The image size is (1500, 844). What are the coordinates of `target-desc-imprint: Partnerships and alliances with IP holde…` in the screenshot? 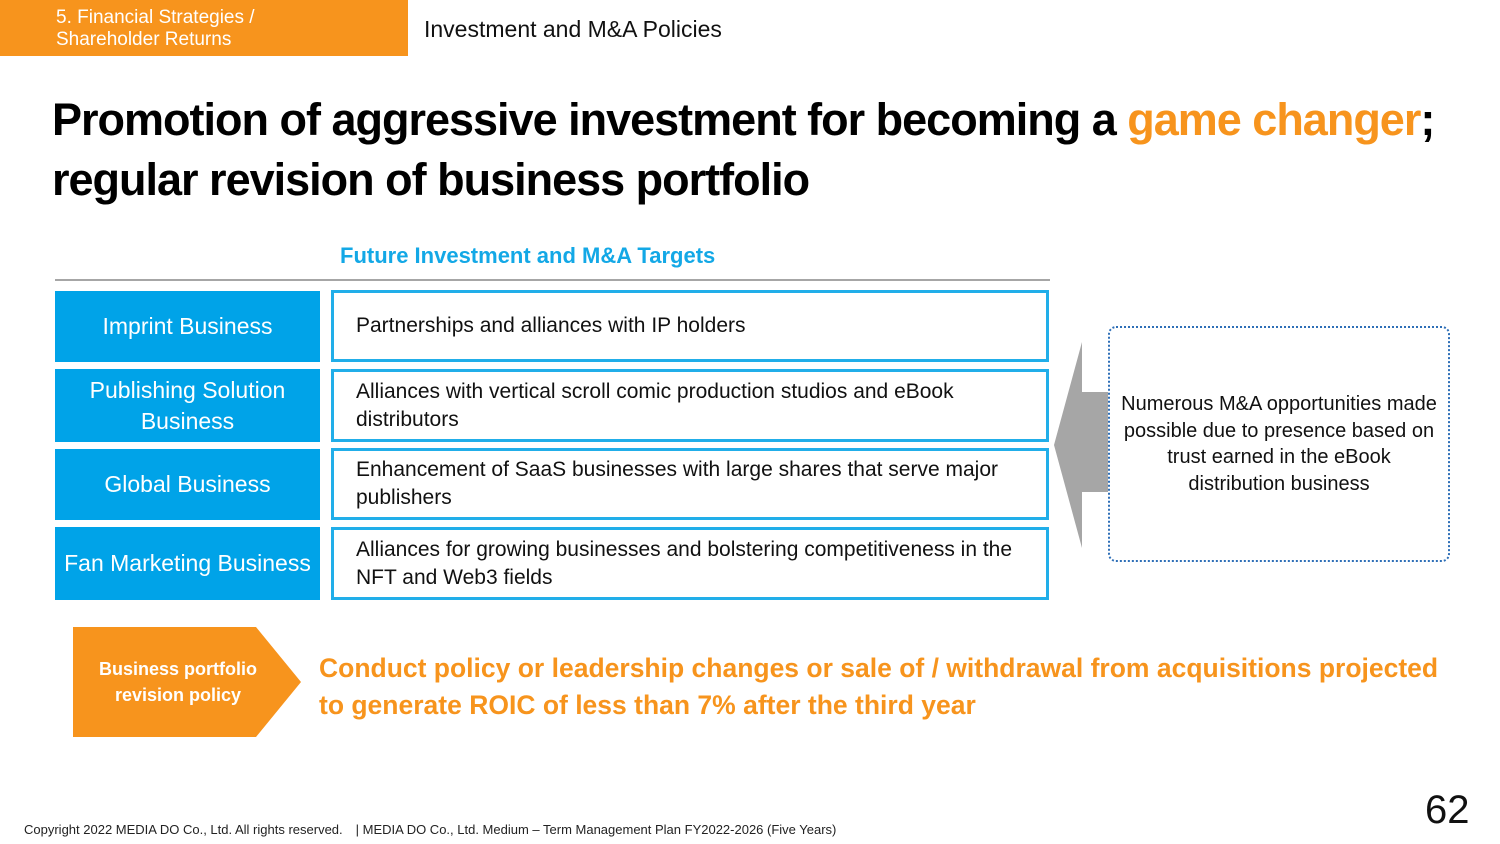 It's located at (690, 326).